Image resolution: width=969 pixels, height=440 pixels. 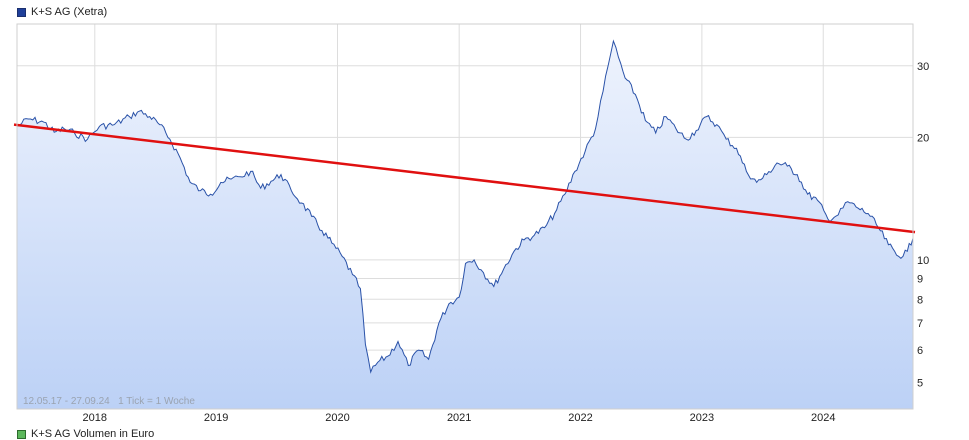 I want to click on x-tick-label: 2020, so click(x=337, y=418).